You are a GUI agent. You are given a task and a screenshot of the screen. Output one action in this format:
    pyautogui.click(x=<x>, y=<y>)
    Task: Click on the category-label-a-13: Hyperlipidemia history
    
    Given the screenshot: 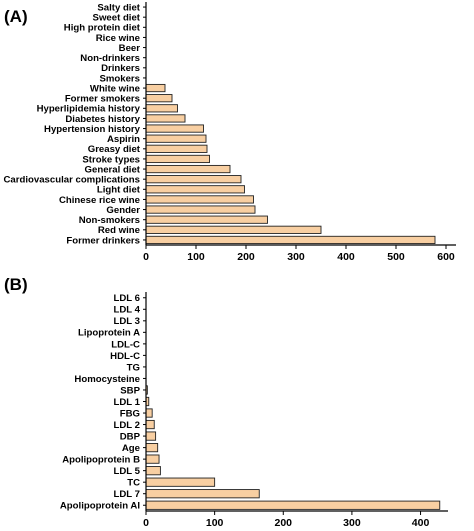 What is the action you would take?
    pyautogui.click(x=89, y=109)
    